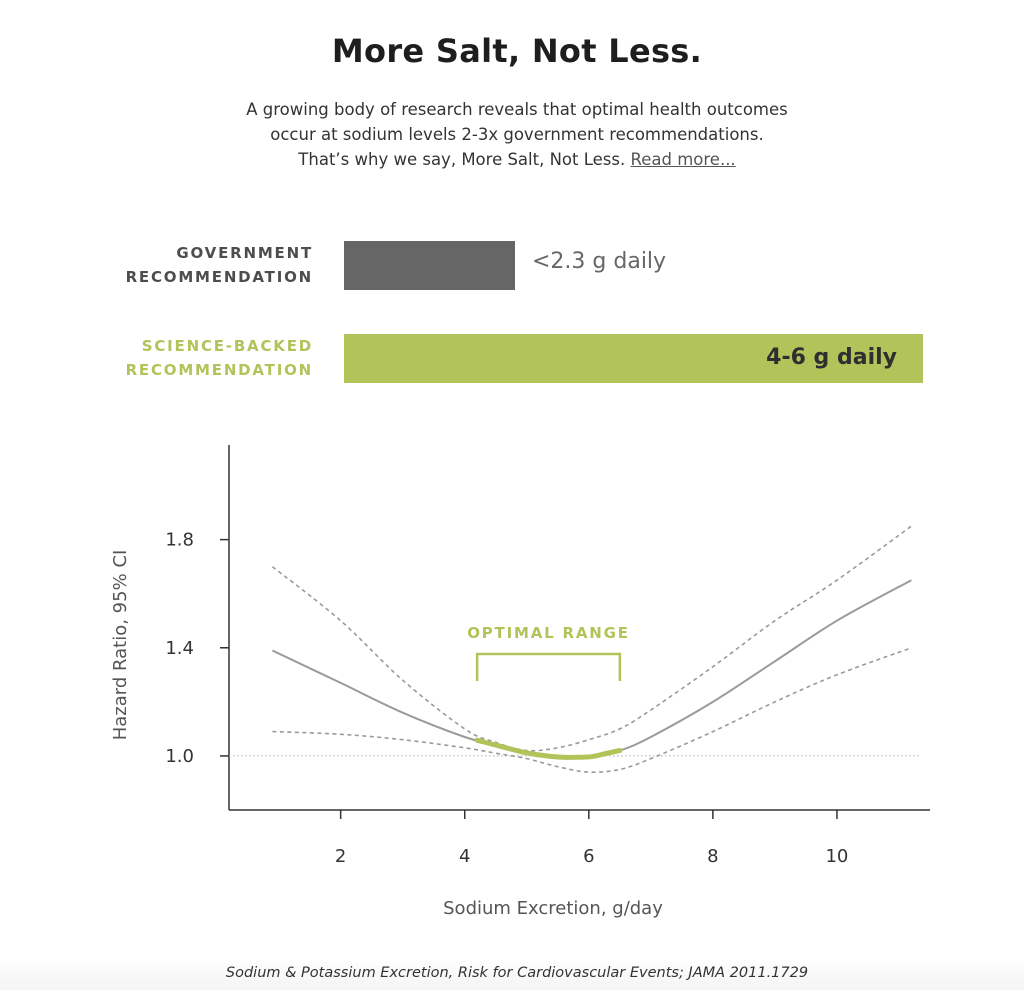 This screenshot has width=1024, height=990. I want to click on government-label-line-2: RECOMMENDATION, so click(219, 277).